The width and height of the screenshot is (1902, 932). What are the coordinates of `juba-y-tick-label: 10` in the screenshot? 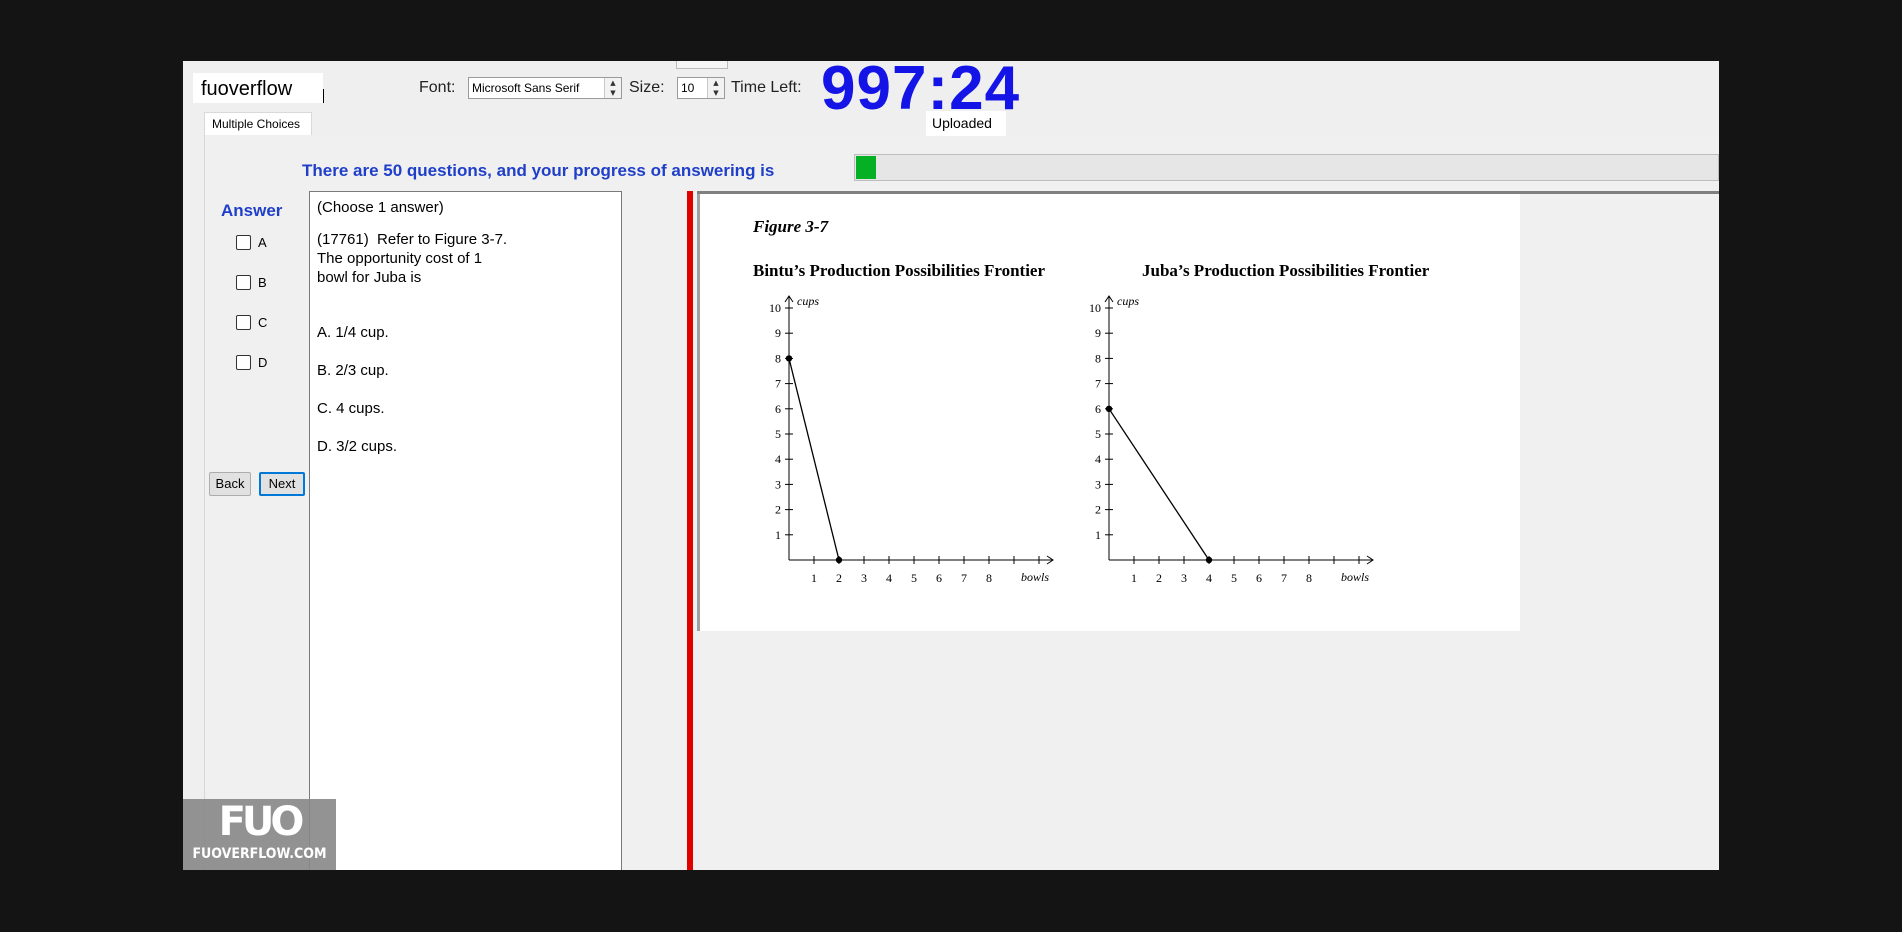 It's located at (1095, 308).